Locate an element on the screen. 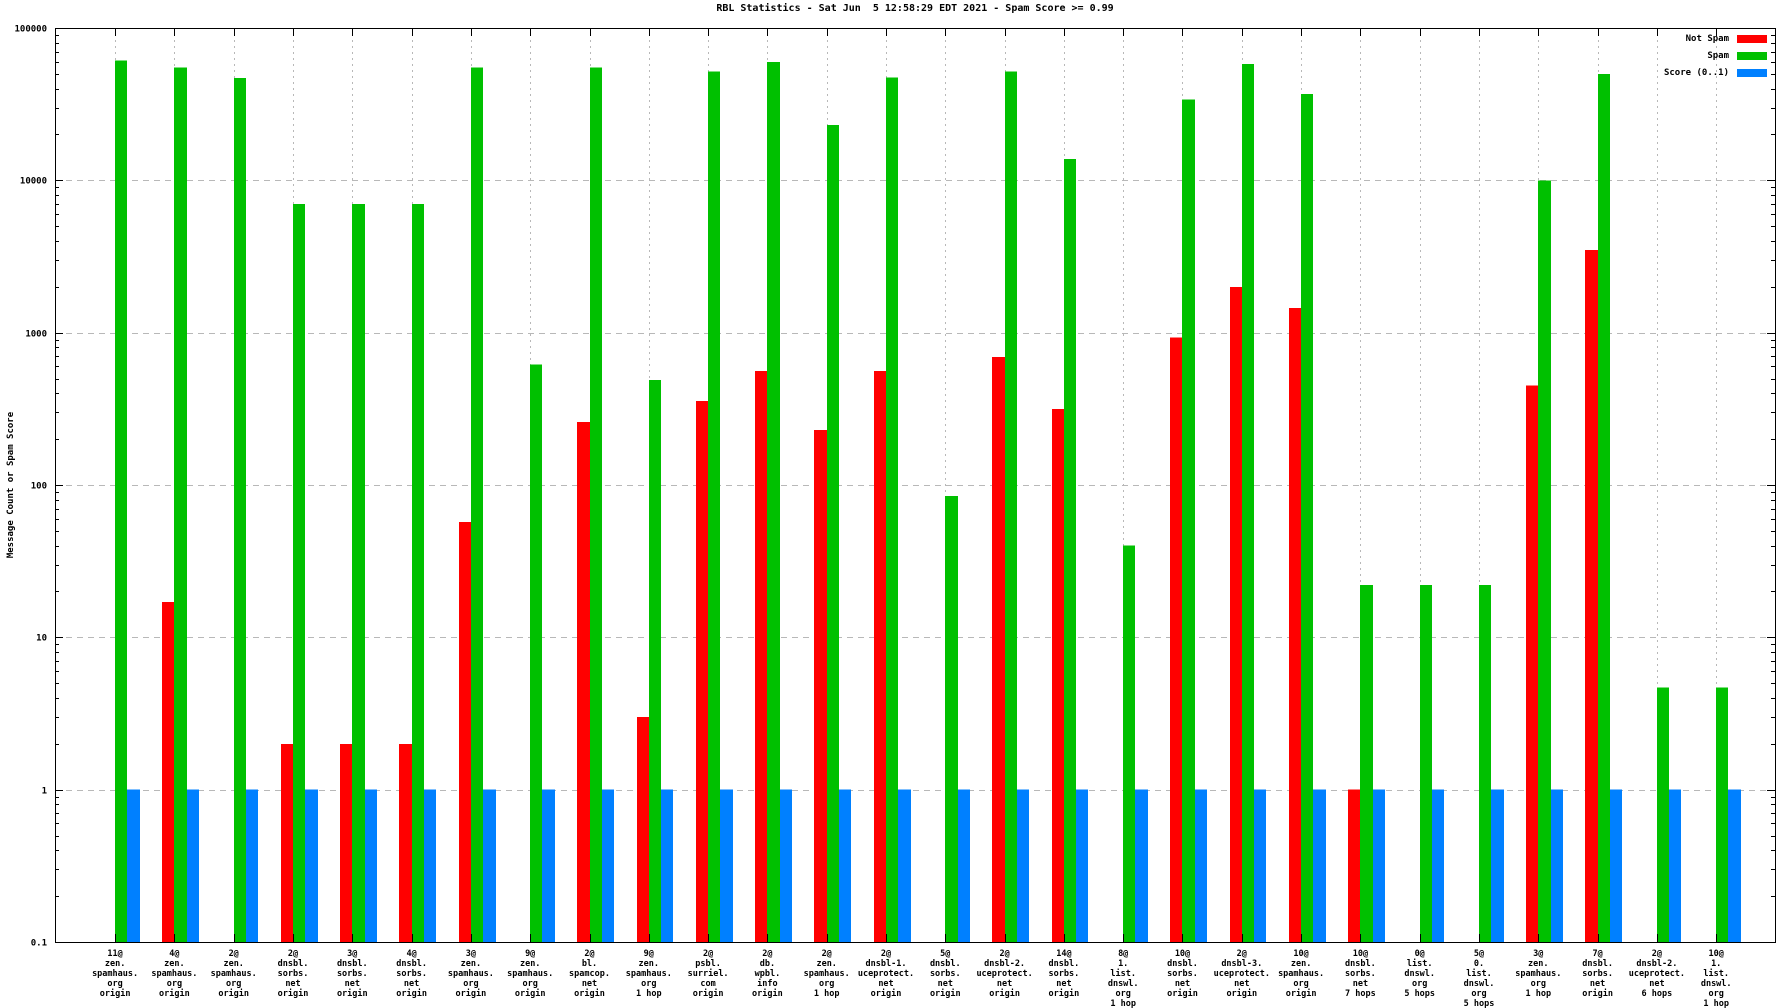 The image size is (1792, 1008). x-category-label: 4@ dnsbl. sorbs. net origin is located at coordinates (411, 974).